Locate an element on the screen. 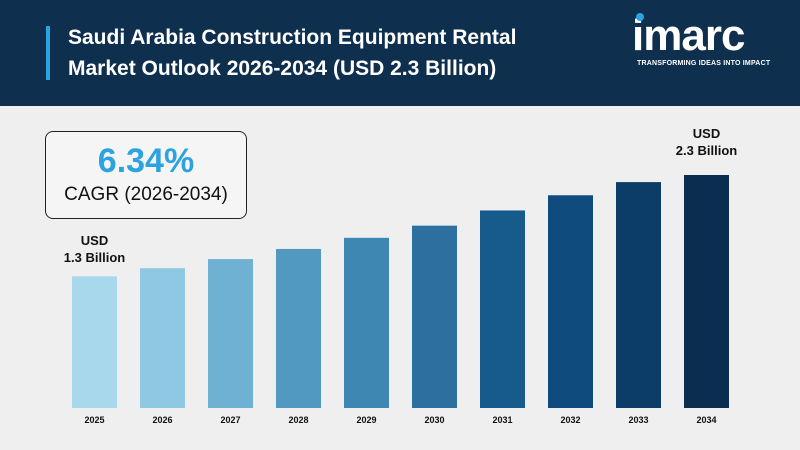 Image resolution: width=800 pixels, height=450 pixels. first-annotation-line-2: 1.3 Billion is located at coordinates (94, 258).